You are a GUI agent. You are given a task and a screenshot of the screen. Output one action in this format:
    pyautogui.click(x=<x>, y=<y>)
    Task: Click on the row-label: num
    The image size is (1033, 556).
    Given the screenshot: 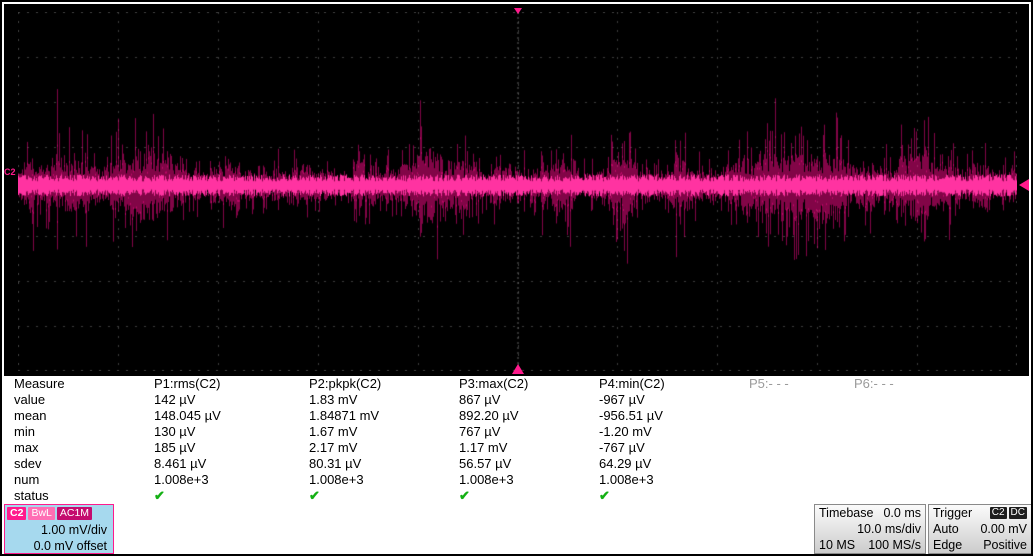 What is the action you would take?
    pyautogui.click(x=27, y=479)
    